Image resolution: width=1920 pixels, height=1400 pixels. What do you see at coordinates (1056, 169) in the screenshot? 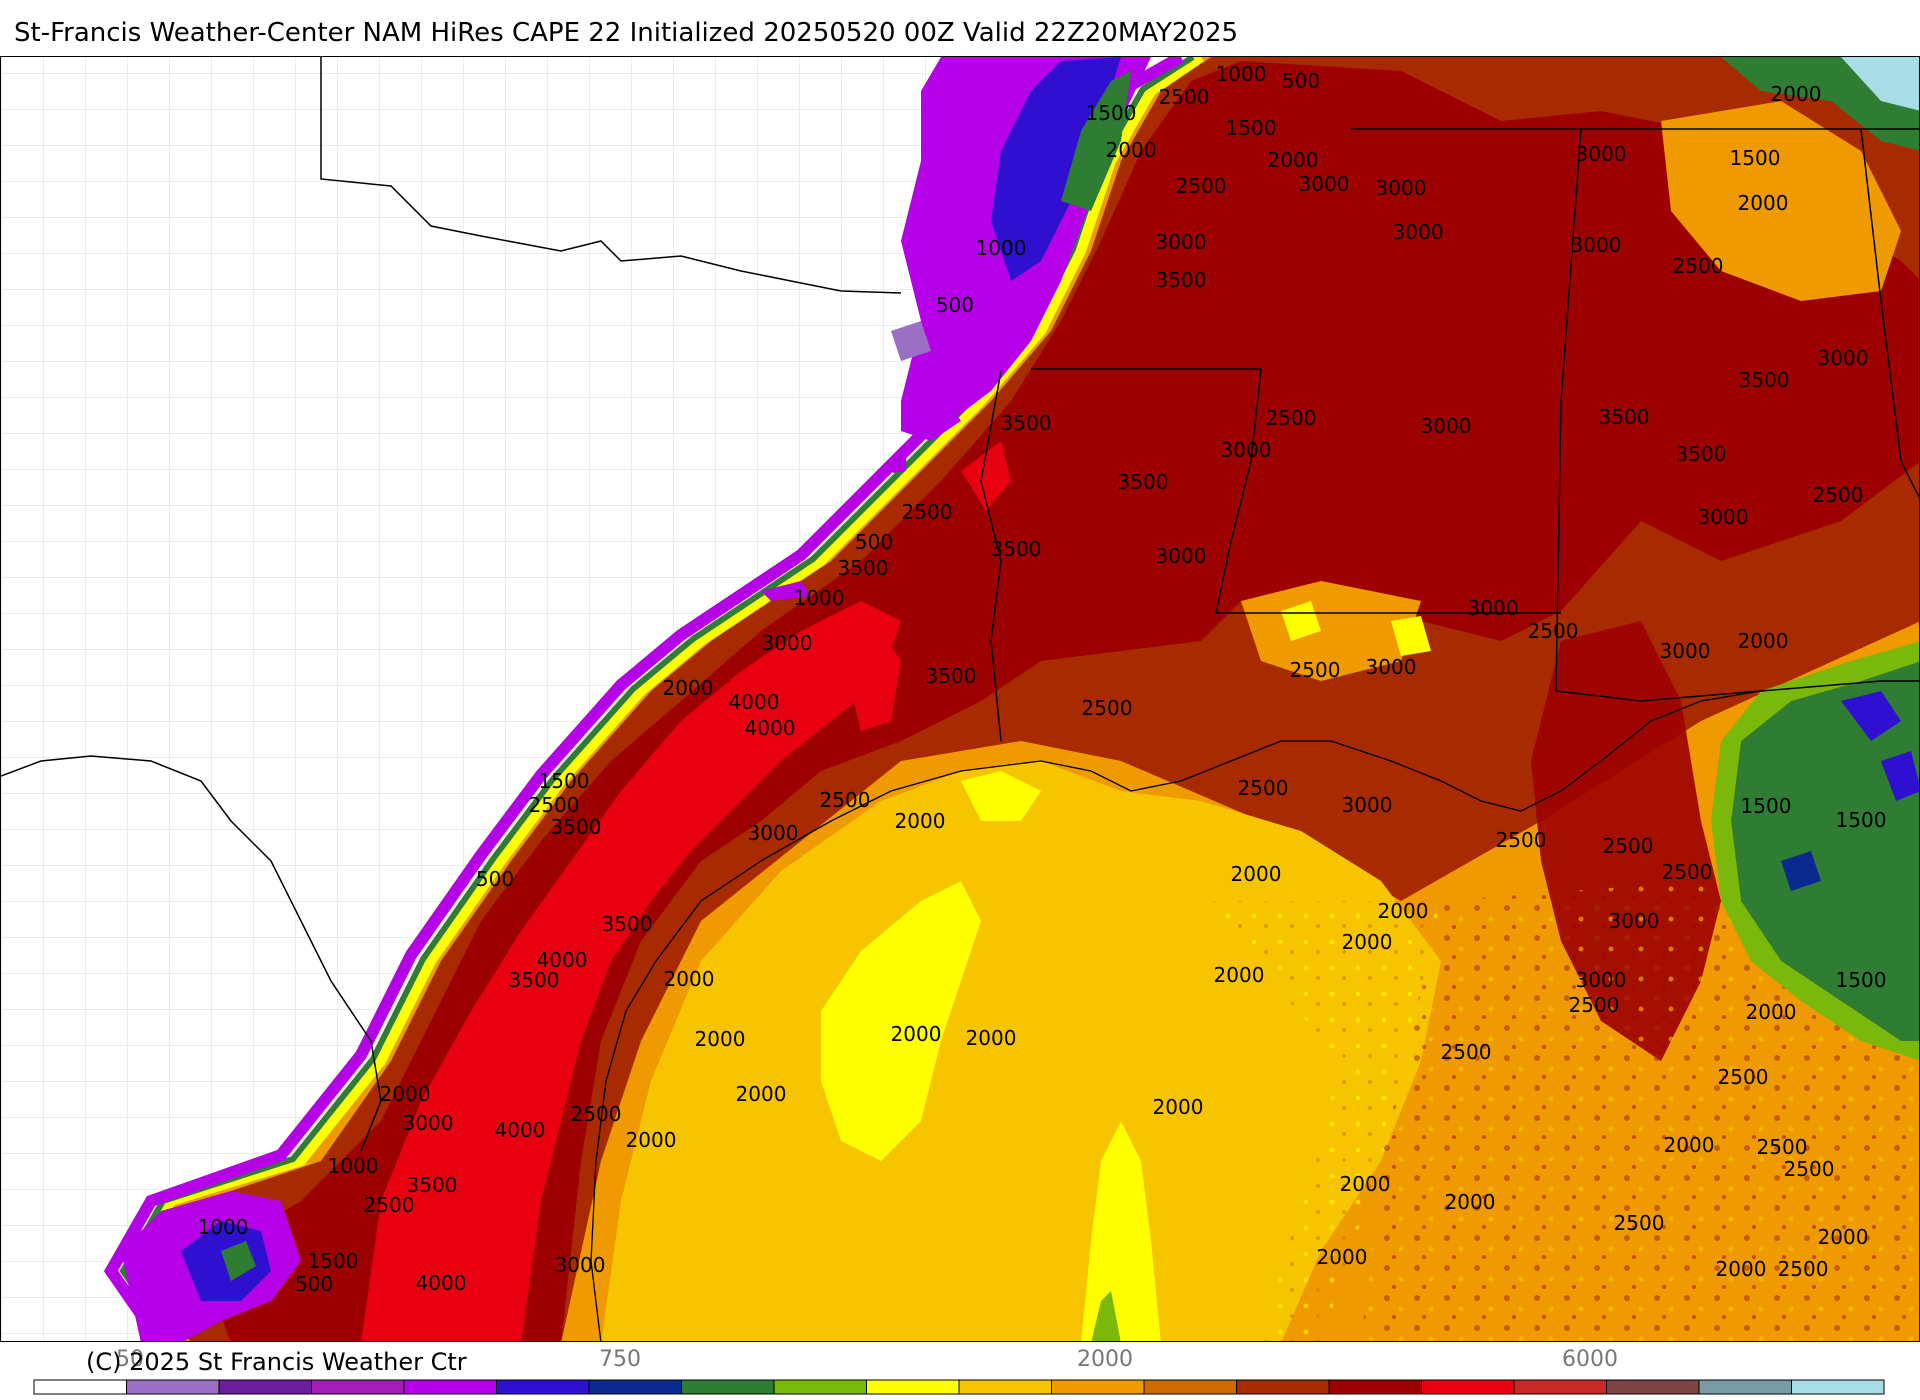
I see `cape-1000-region` at bounding box center [1056, 169].